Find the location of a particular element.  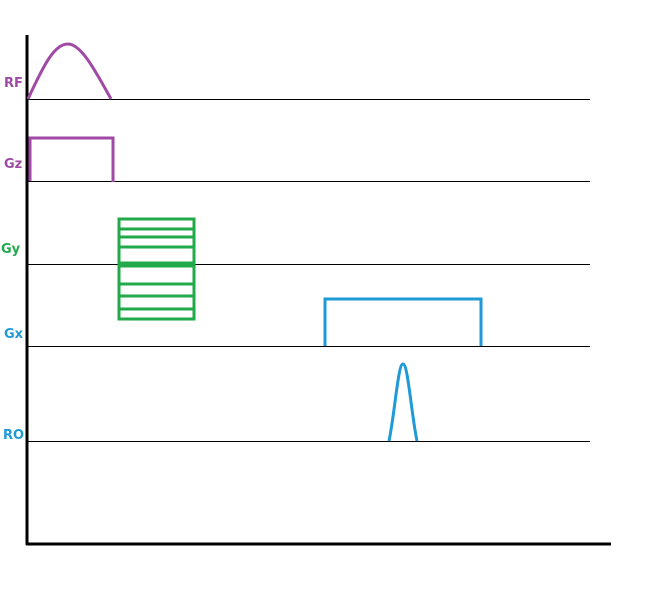

gx-label: Gx is located at coordinates (14, 334).